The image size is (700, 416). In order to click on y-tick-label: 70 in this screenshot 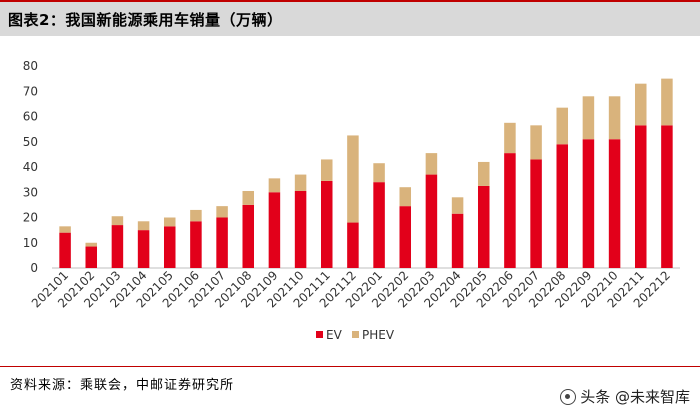, I will do `click(30, 91)`.